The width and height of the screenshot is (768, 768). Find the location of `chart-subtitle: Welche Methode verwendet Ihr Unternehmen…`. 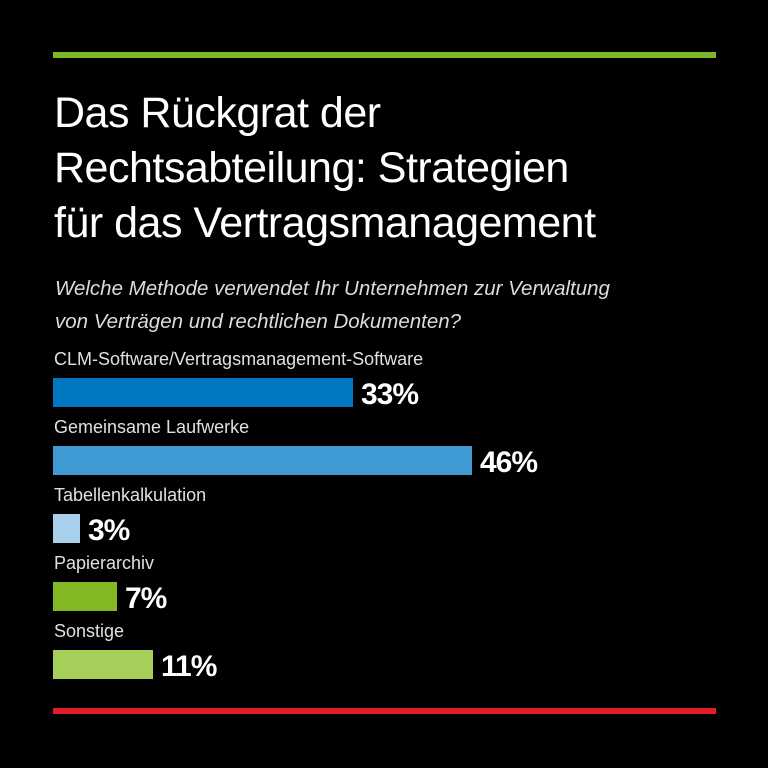

chart-subtitle: Welche Methode verwendet Ihr Unternehmen… is located at coordinates (332, 305).